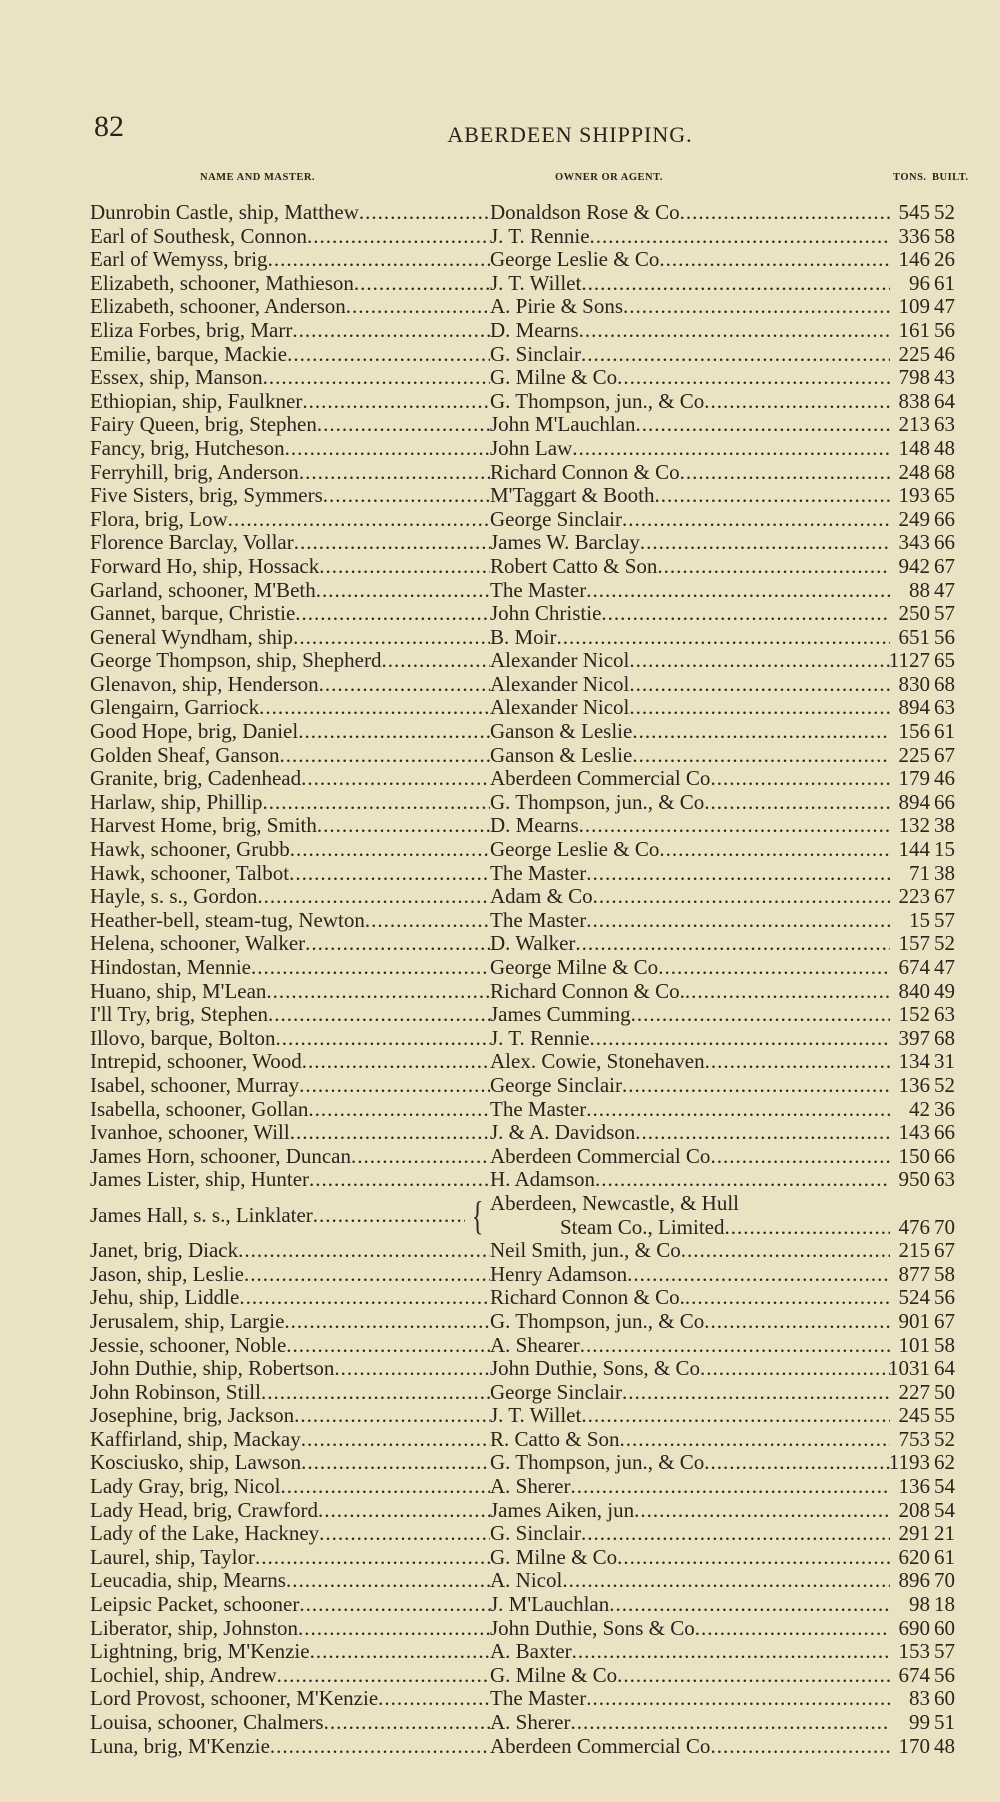  I want to click on ship-name-master-text: Louisa, schooner, Chalmers, so click(207, 1722).